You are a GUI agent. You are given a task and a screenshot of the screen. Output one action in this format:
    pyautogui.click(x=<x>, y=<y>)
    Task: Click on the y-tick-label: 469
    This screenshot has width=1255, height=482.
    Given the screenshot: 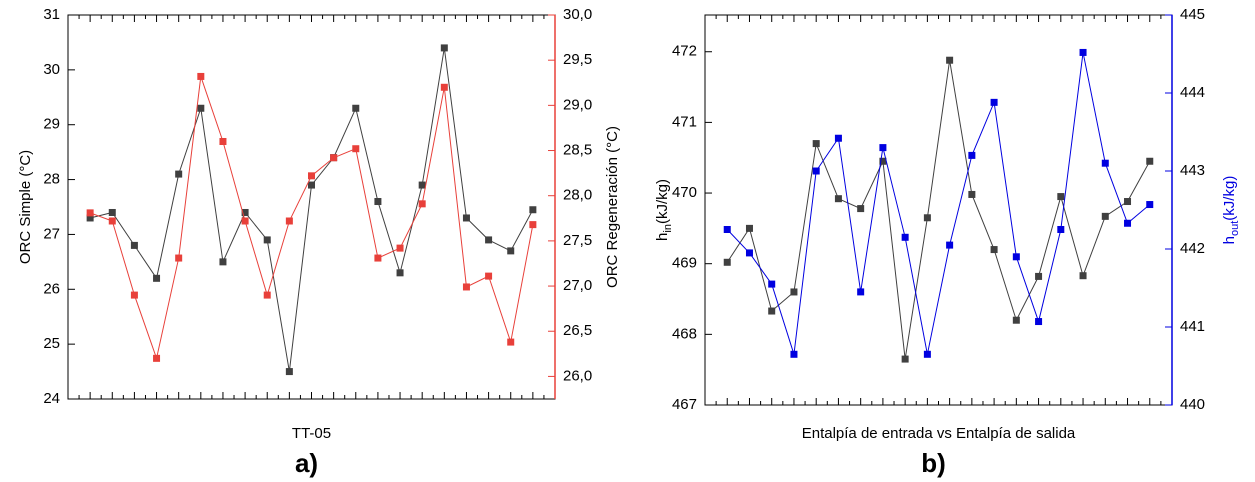 What is the action you would take?
    pyautogui.click(x=684, y=263)
    